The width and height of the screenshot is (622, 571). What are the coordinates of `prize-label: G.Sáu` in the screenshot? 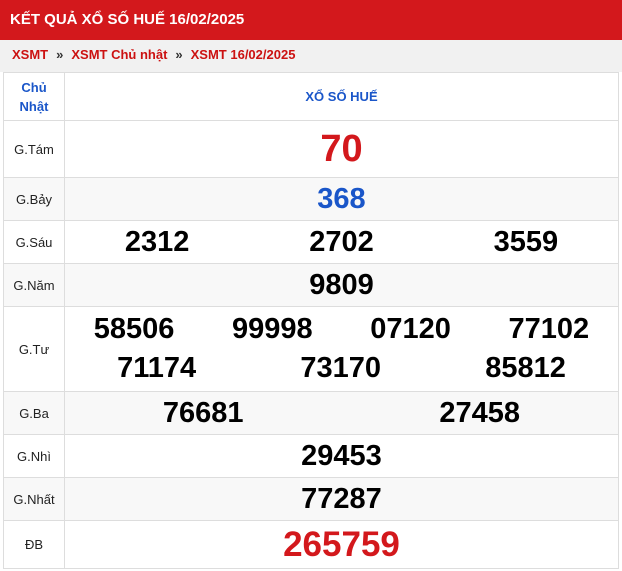 It's located at (34, 242).